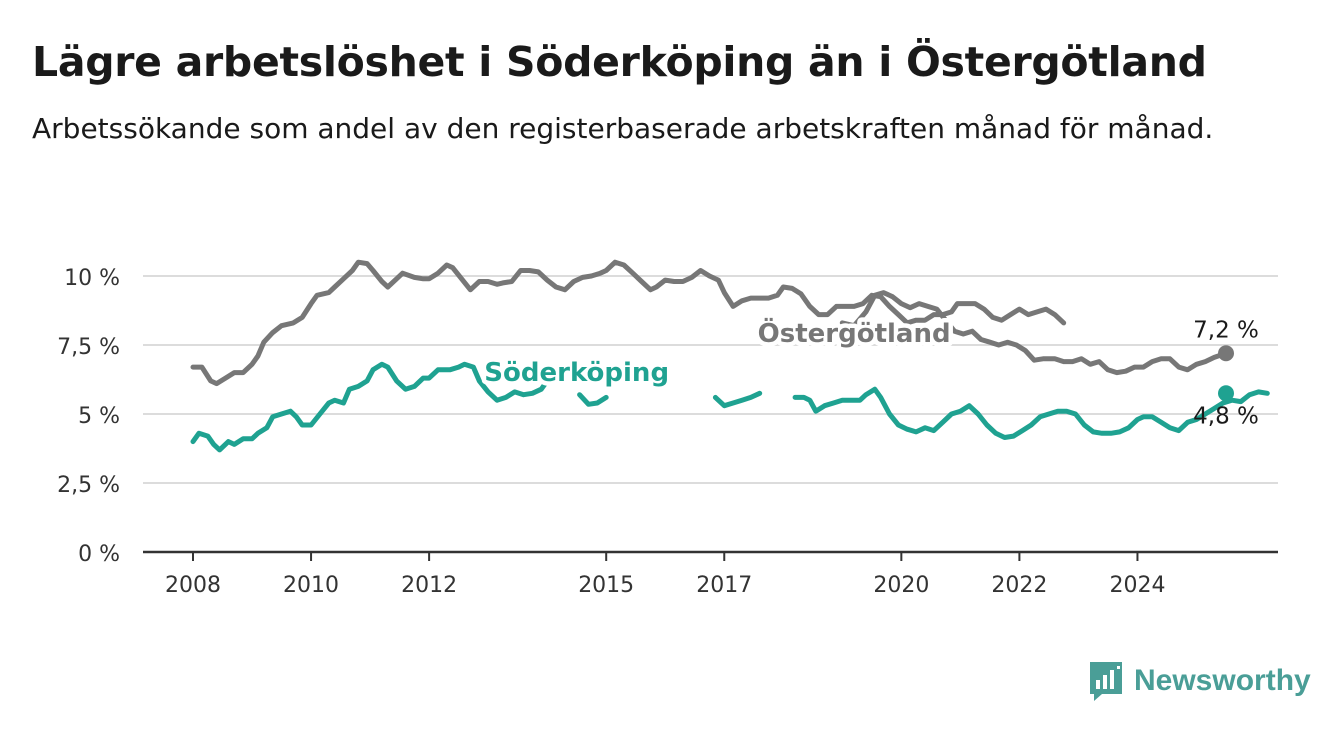 This screenshot has width=1340, height=734. Describe the element at coordinates (606, 585) in the screenshot. I see `x-tick-label: 2015` at that location.